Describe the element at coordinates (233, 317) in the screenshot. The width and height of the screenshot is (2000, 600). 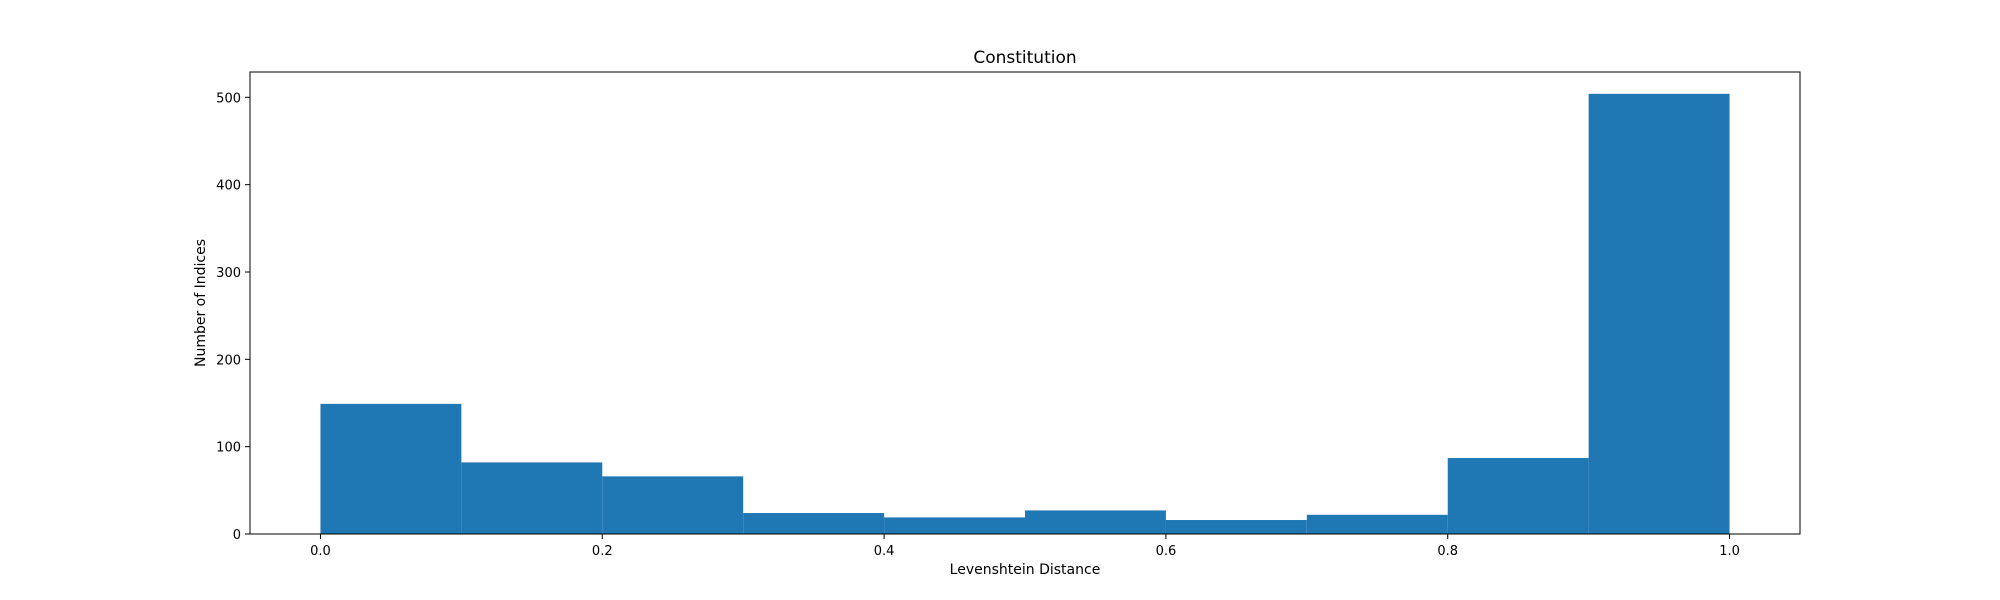
I see `y-axis-ticks: 0 100 200 300 400 500` at that location.